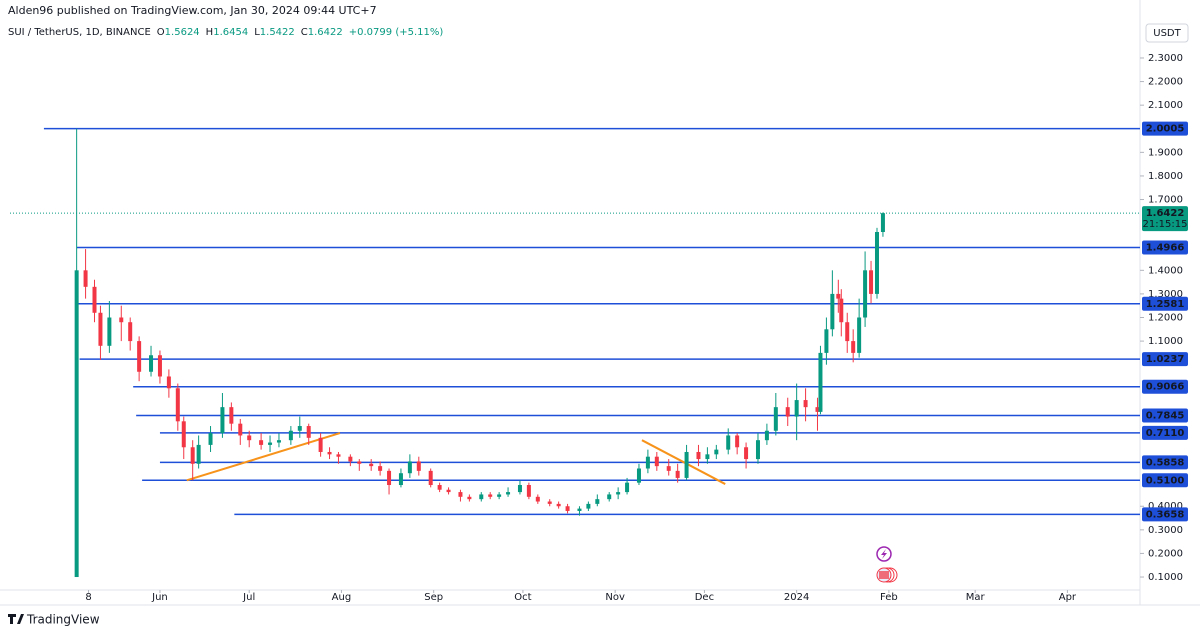 This screenshot has width=1200, height=634. Describe the element at coordinates (884, 554) in the screenshot. I see `lightning` at that location.